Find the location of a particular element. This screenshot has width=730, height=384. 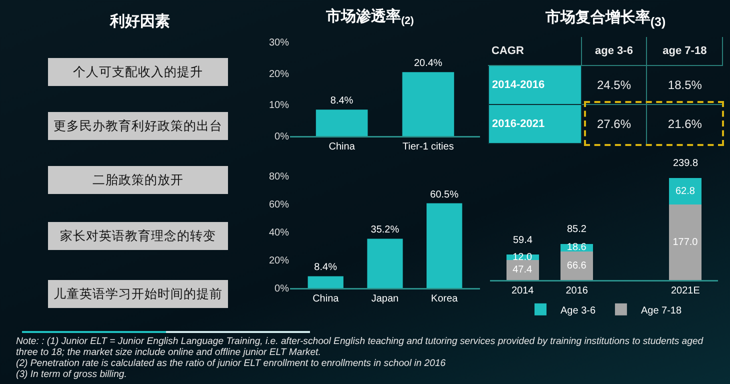

total-label: 85.2 is located at coordinates (577, 229).